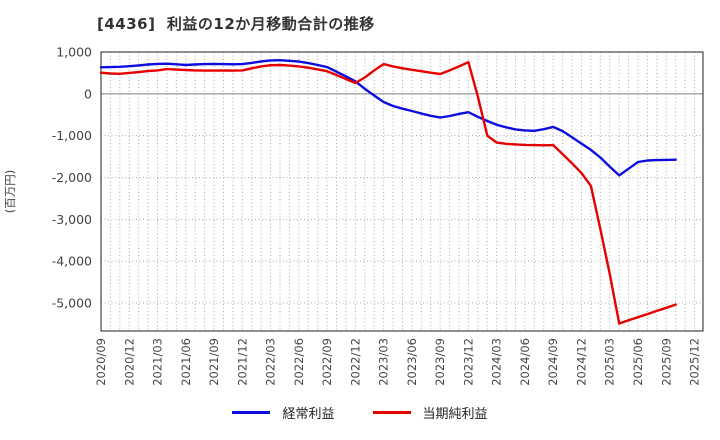  Describe the element at coordinates (158, 362) in the screenshot. I see `x-tick-label: 2021/03` at that location.